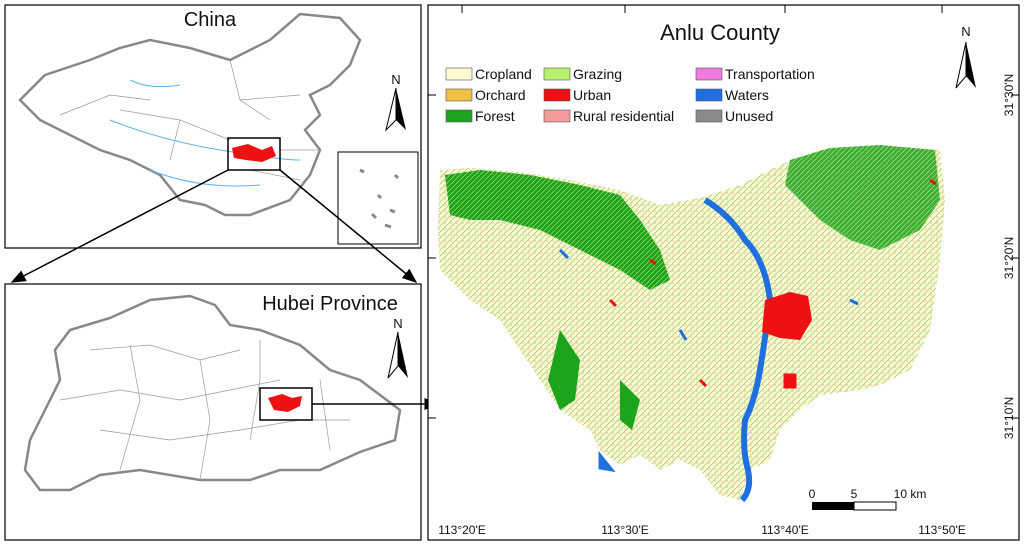 The width and height of the screenshot is (1024, 551). Describe the element at coordinates (495, 116) in the screenshot. I see `legend-label: Forest` at that location.